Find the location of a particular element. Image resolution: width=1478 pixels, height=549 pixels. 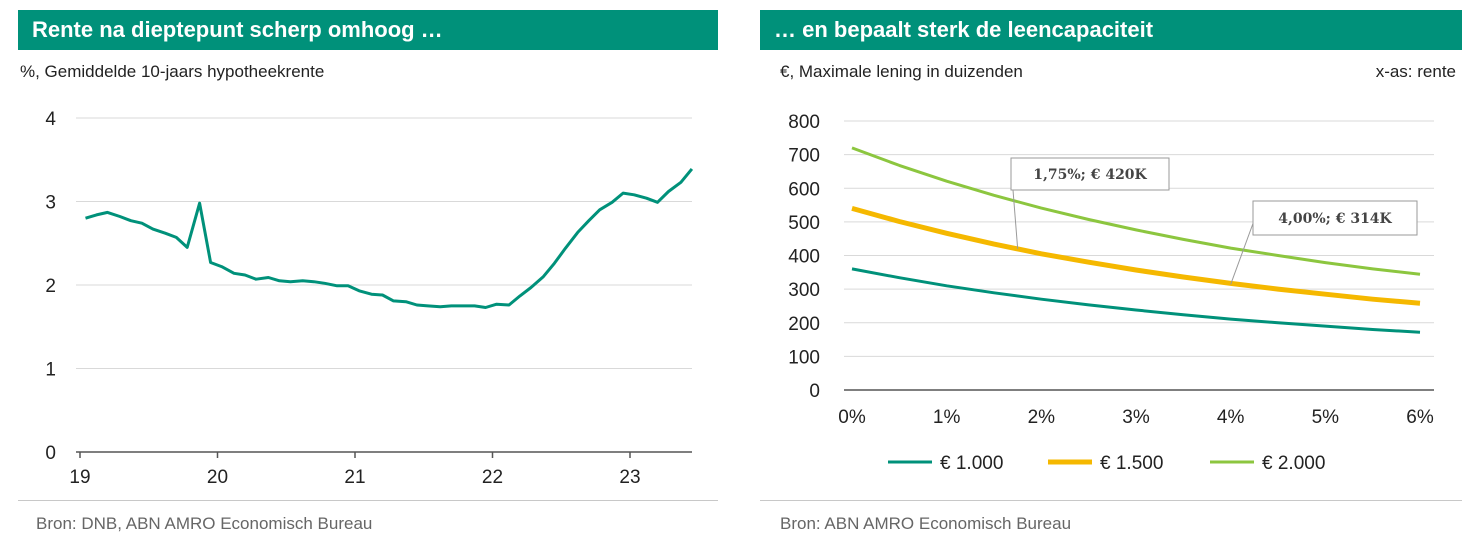

y-tick-label: 400 is located at coordinates (804, 257).